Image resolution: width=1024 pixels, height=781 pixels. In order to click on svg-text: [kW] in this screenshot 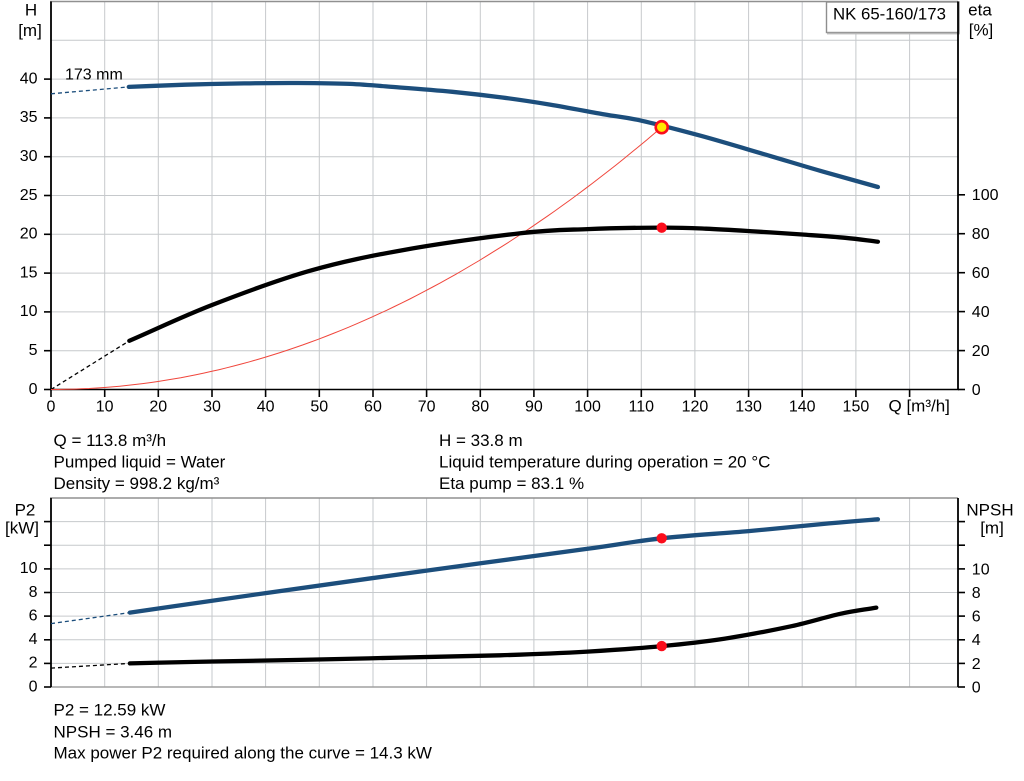, I will do `click(22, 528)`.